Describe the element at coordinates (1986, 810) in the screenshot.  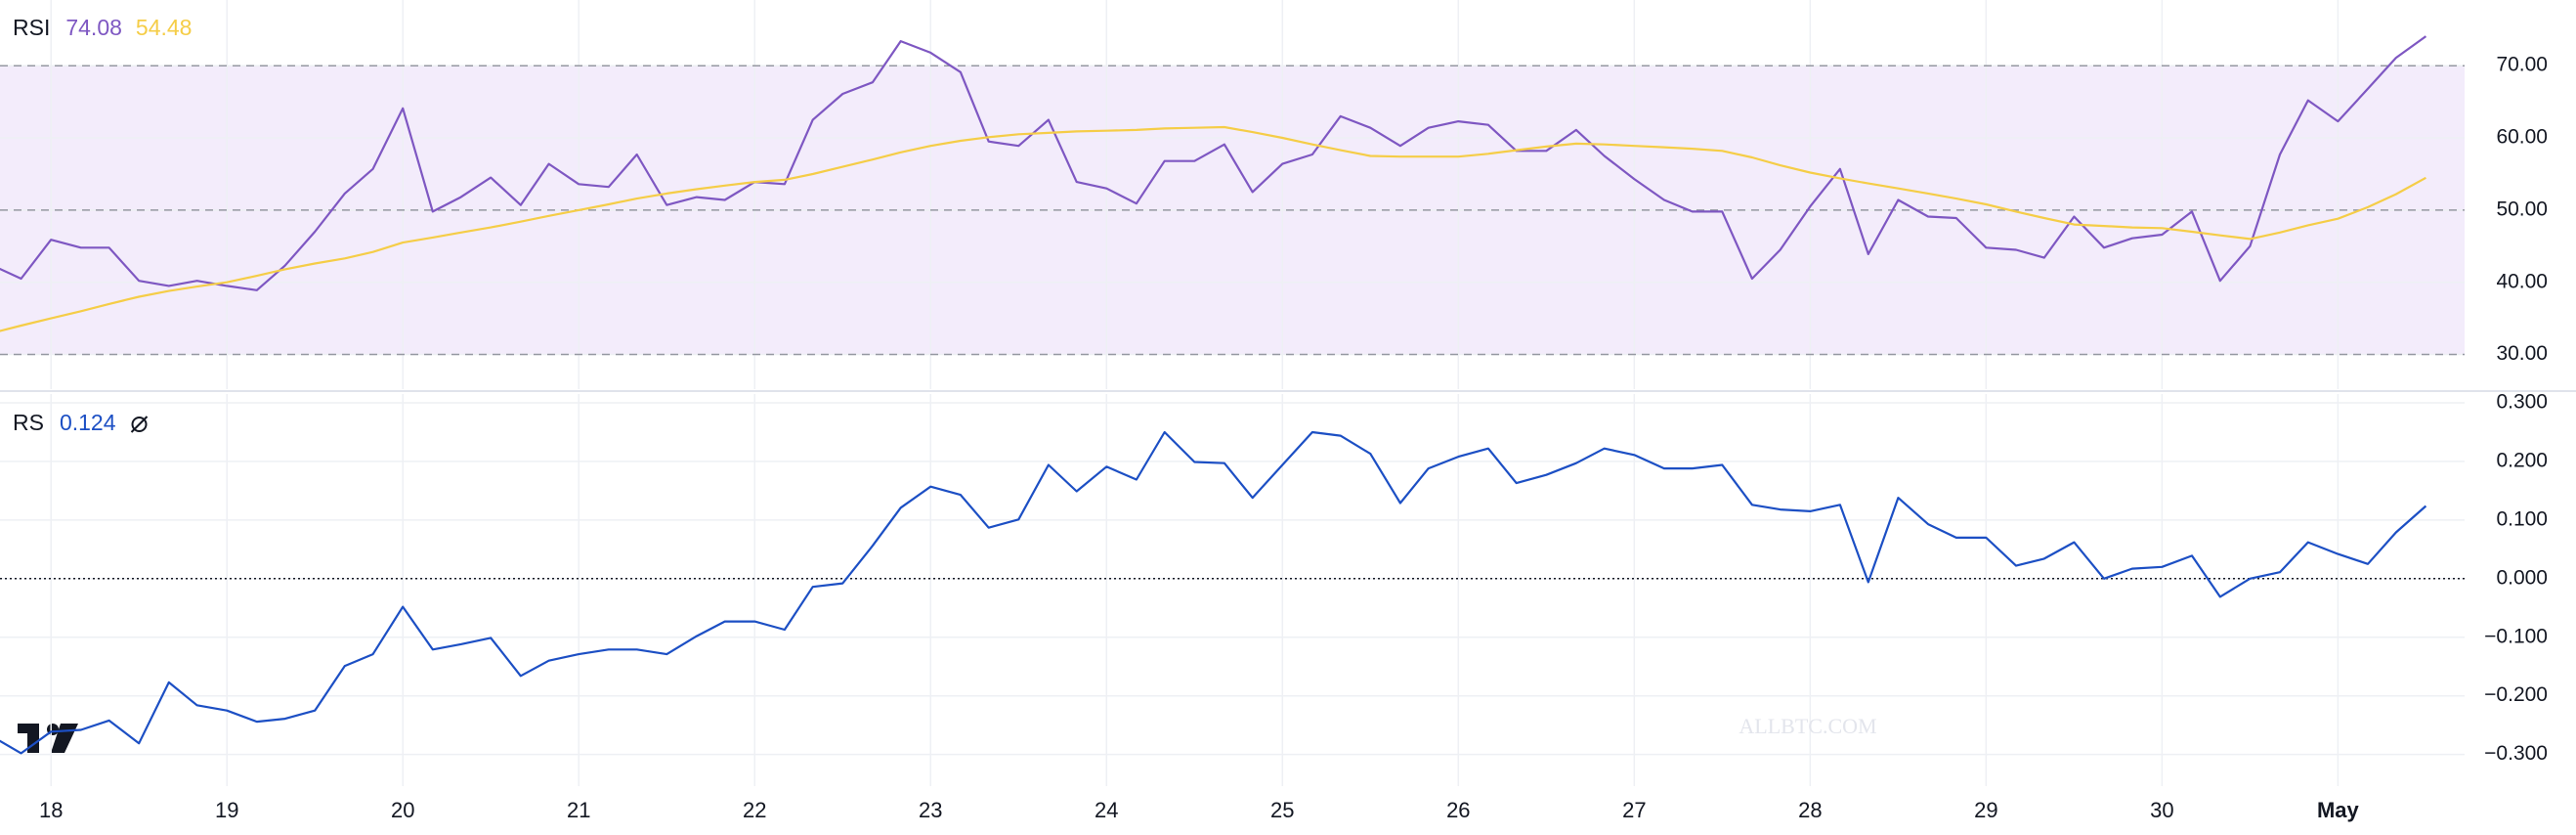
I see `x-tick-label: 29` at that location.